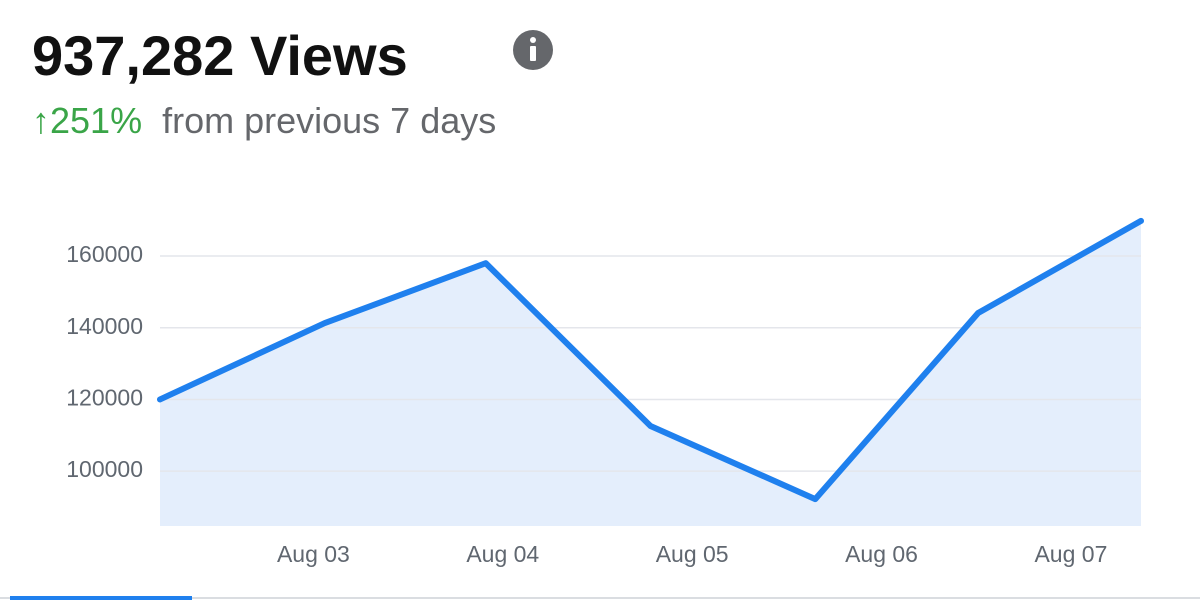  I want to click on change-text: from previous 7 days, so click(329, 120).